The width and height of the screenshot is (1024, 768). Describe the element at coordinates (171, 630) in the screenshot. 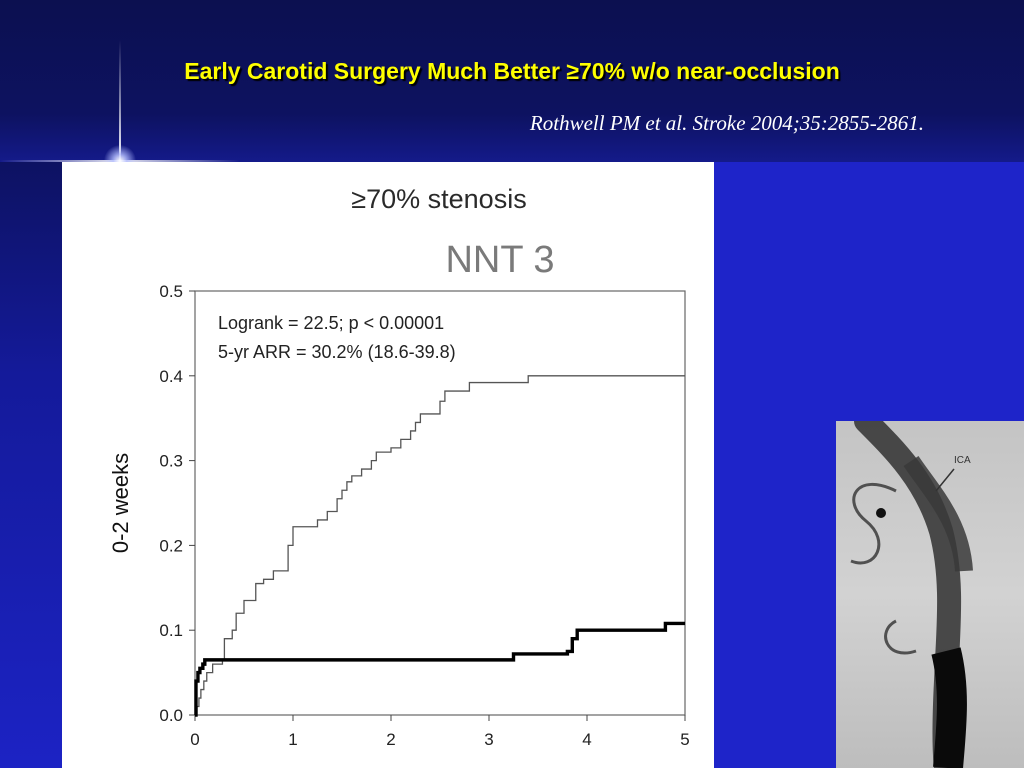

I see `y-tick-label: 0.1` at that location.